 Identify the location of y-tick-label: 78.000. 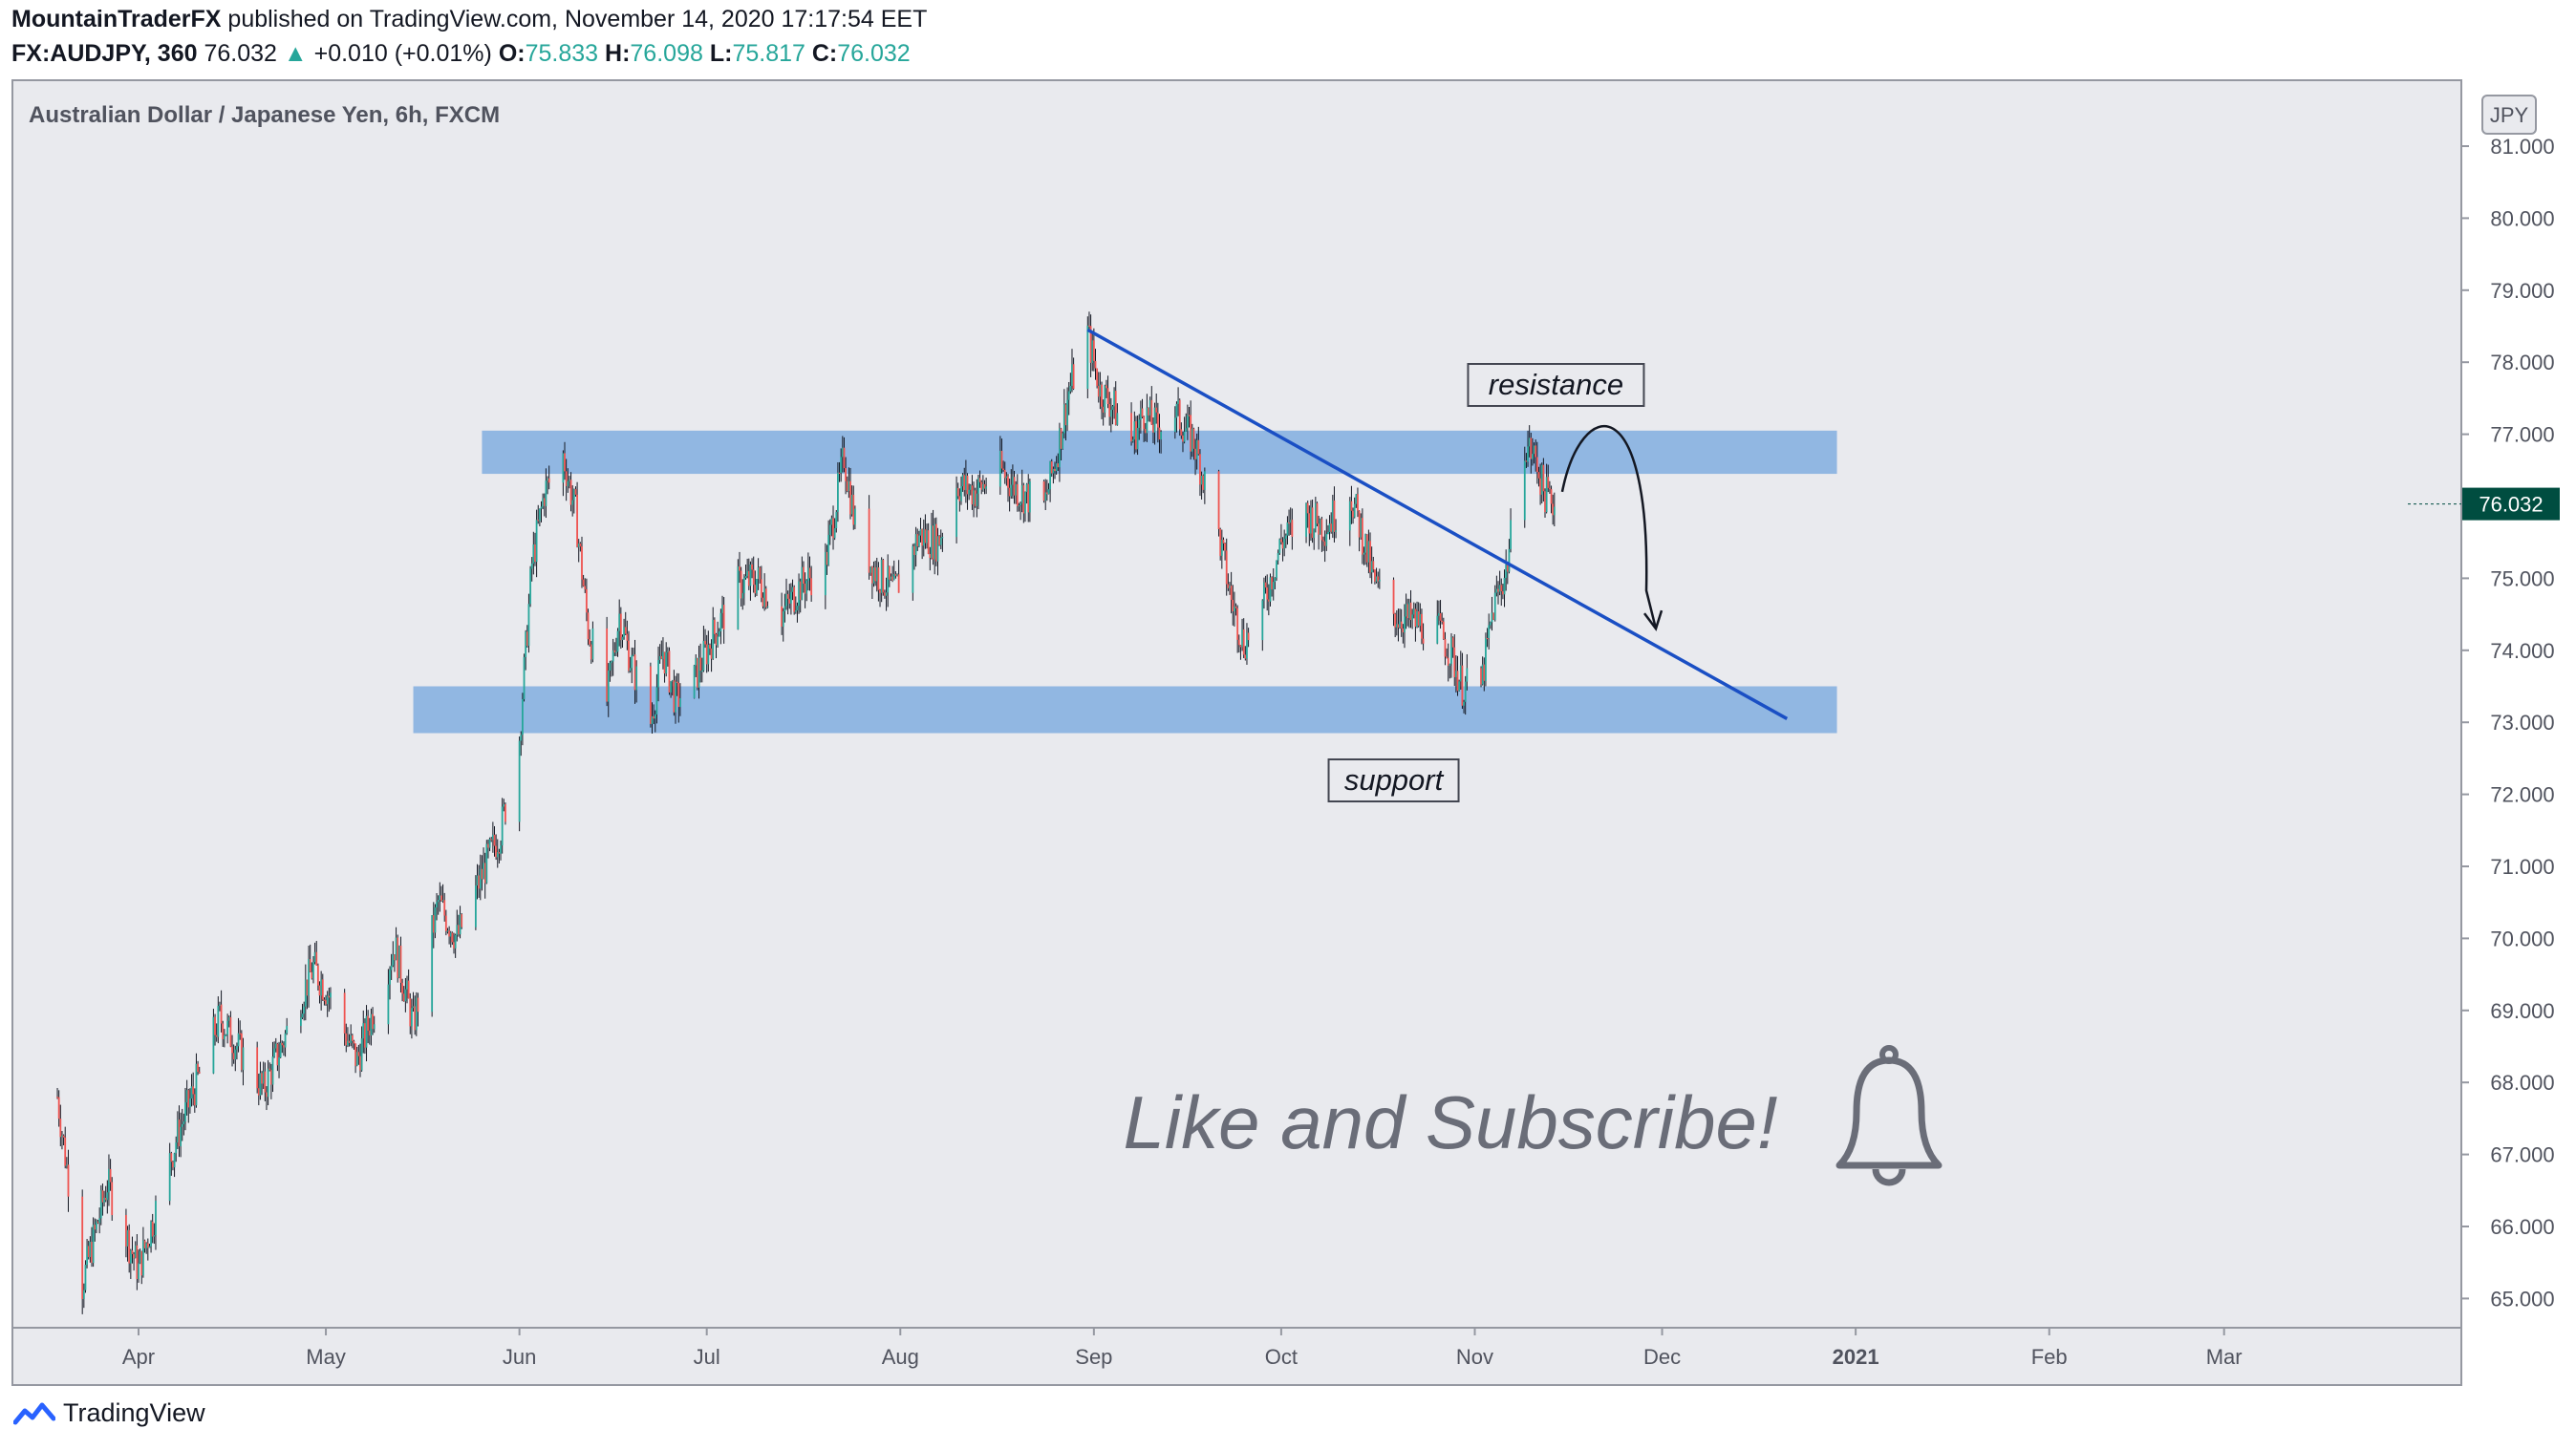
(2522, 362).